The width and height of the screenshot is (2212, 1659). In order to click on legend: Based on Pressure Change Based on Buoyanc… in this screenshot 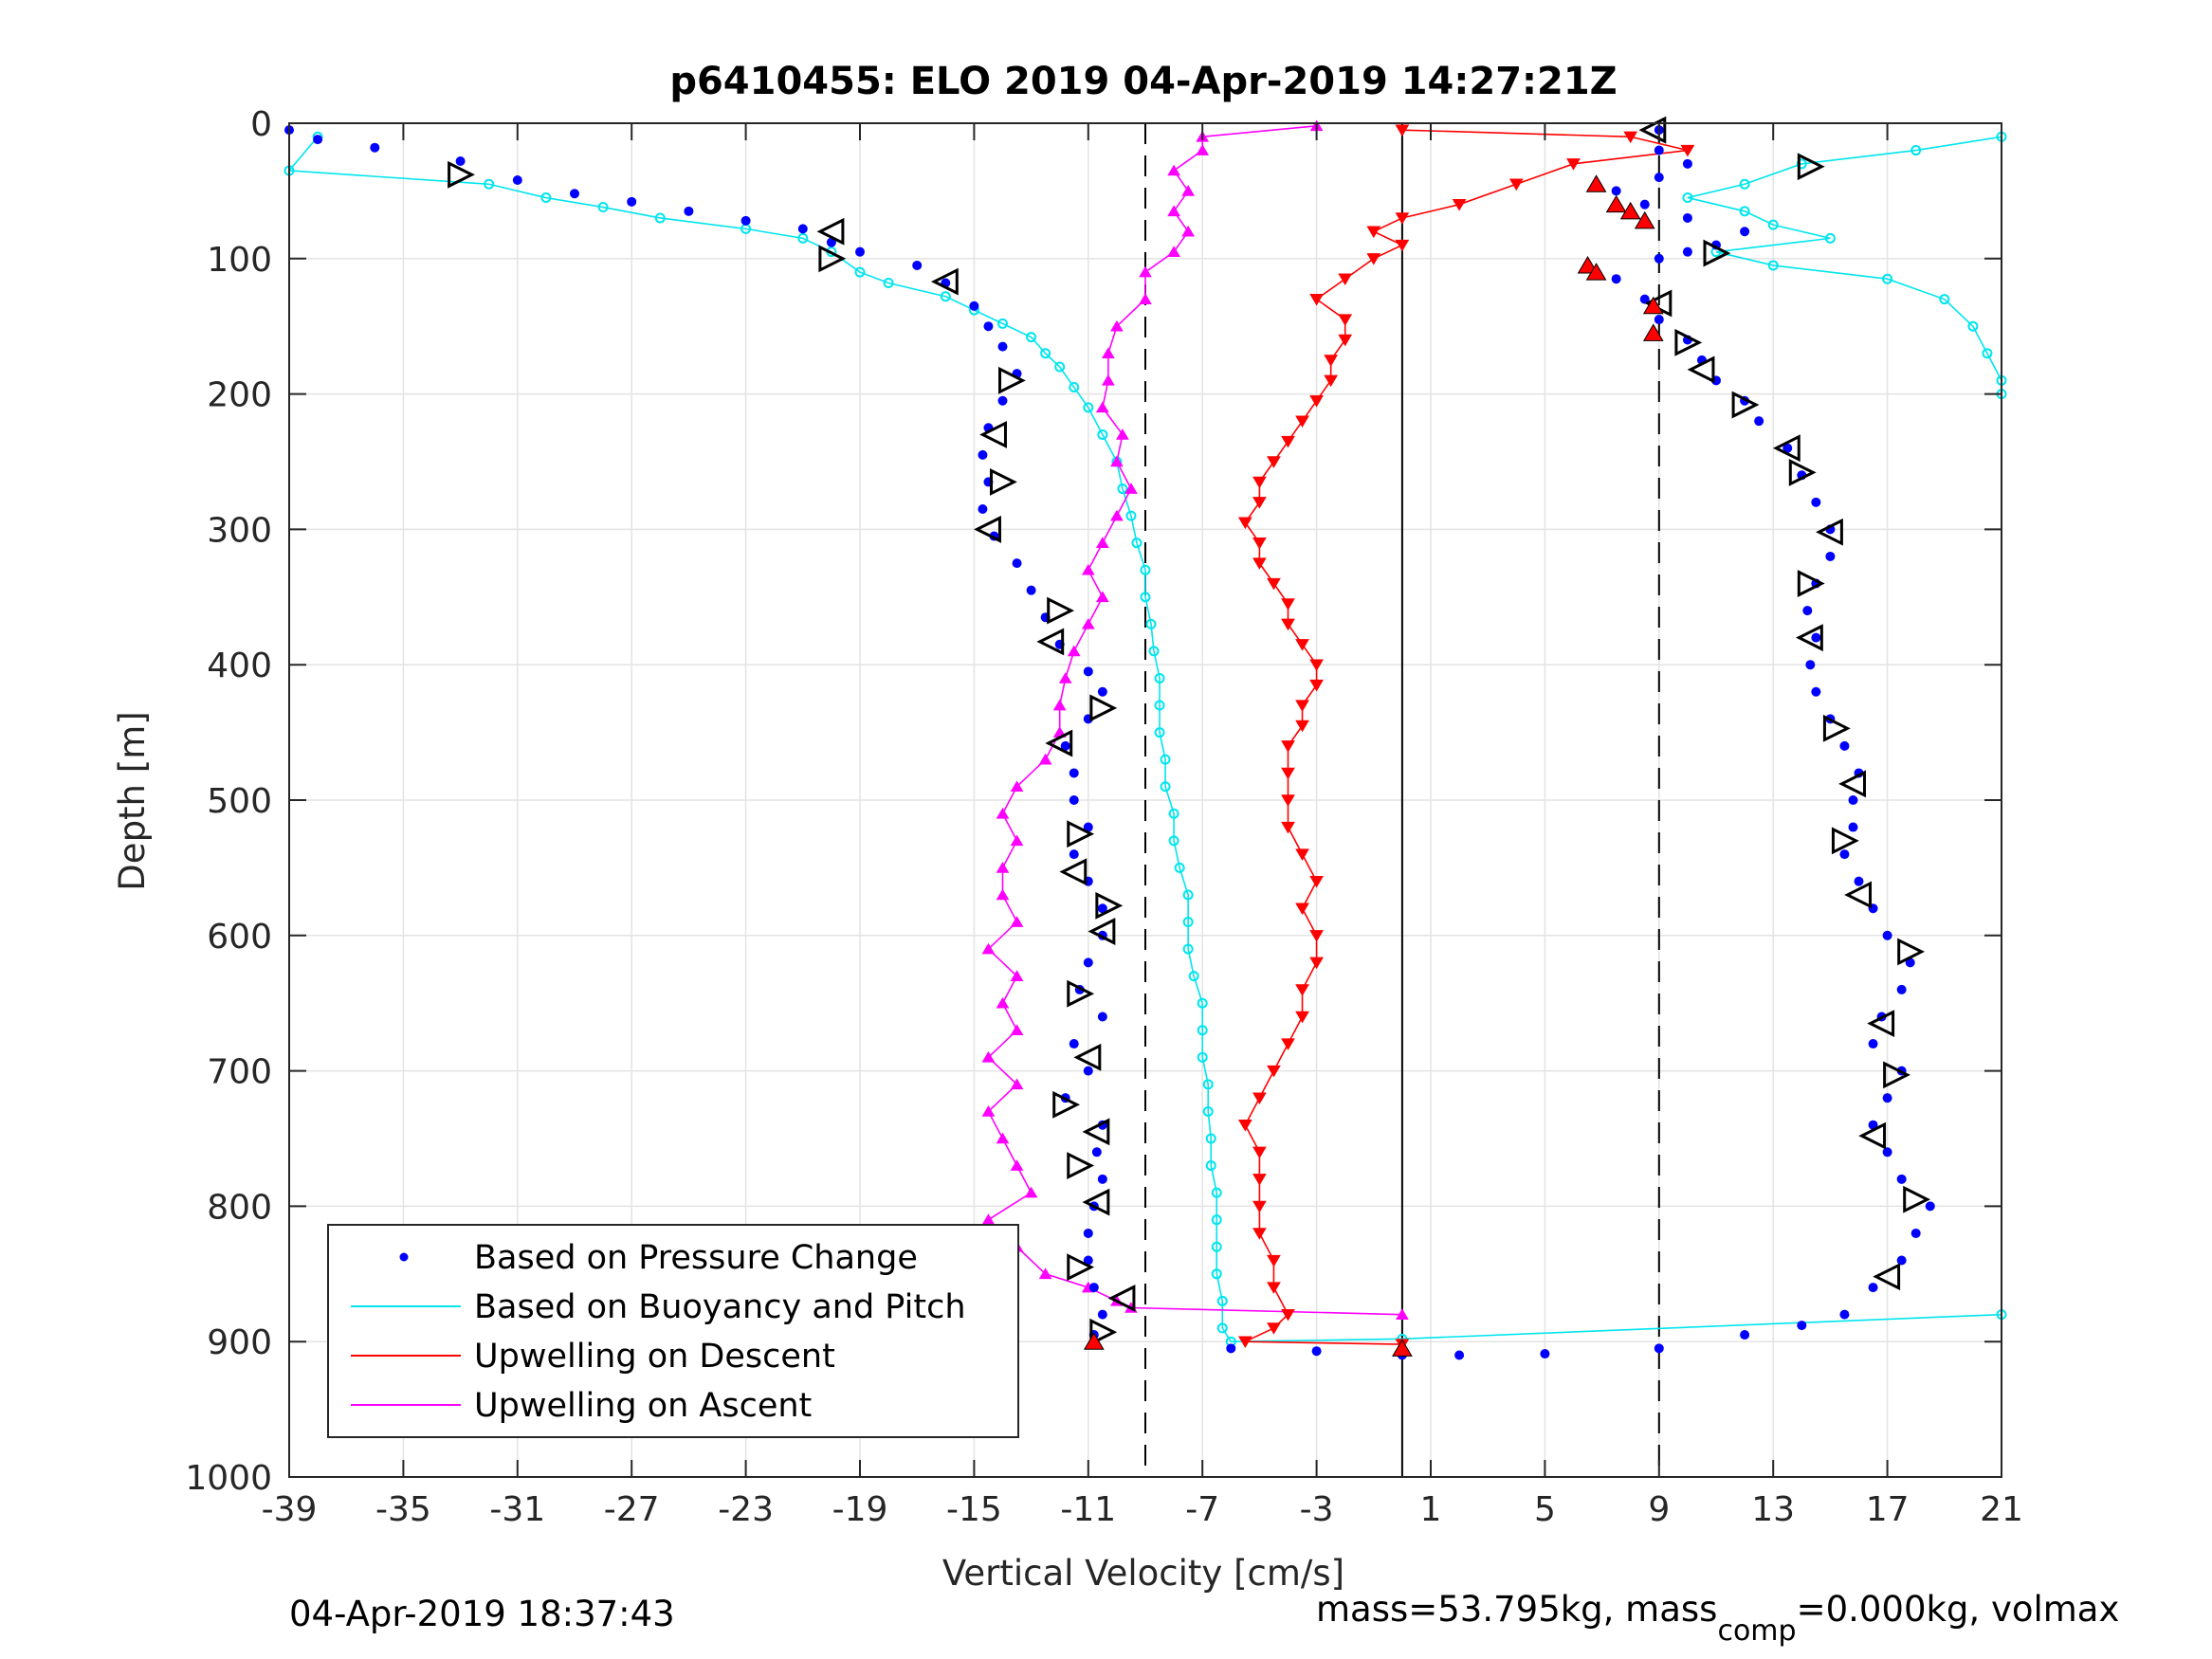, I will do `click(673, 1331)`.